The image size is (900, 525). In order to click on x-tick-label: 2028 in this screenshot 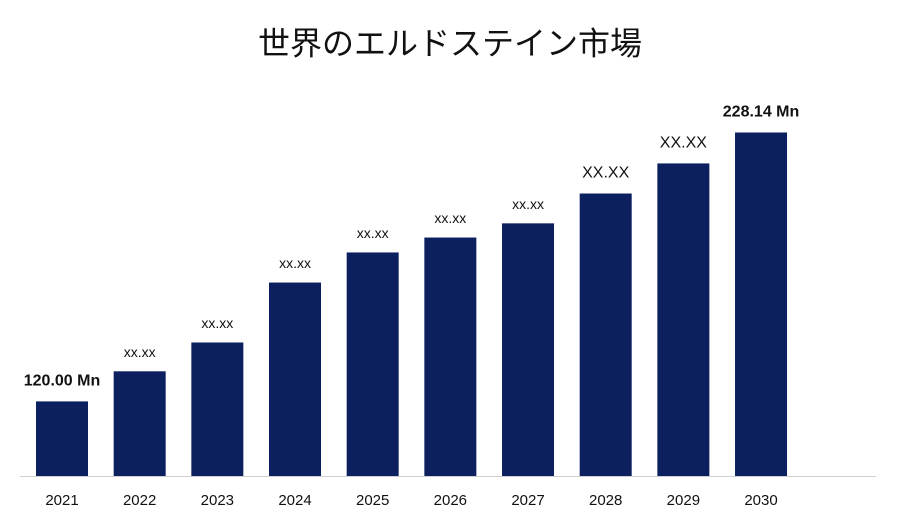, I will do `click(605, 500)`.